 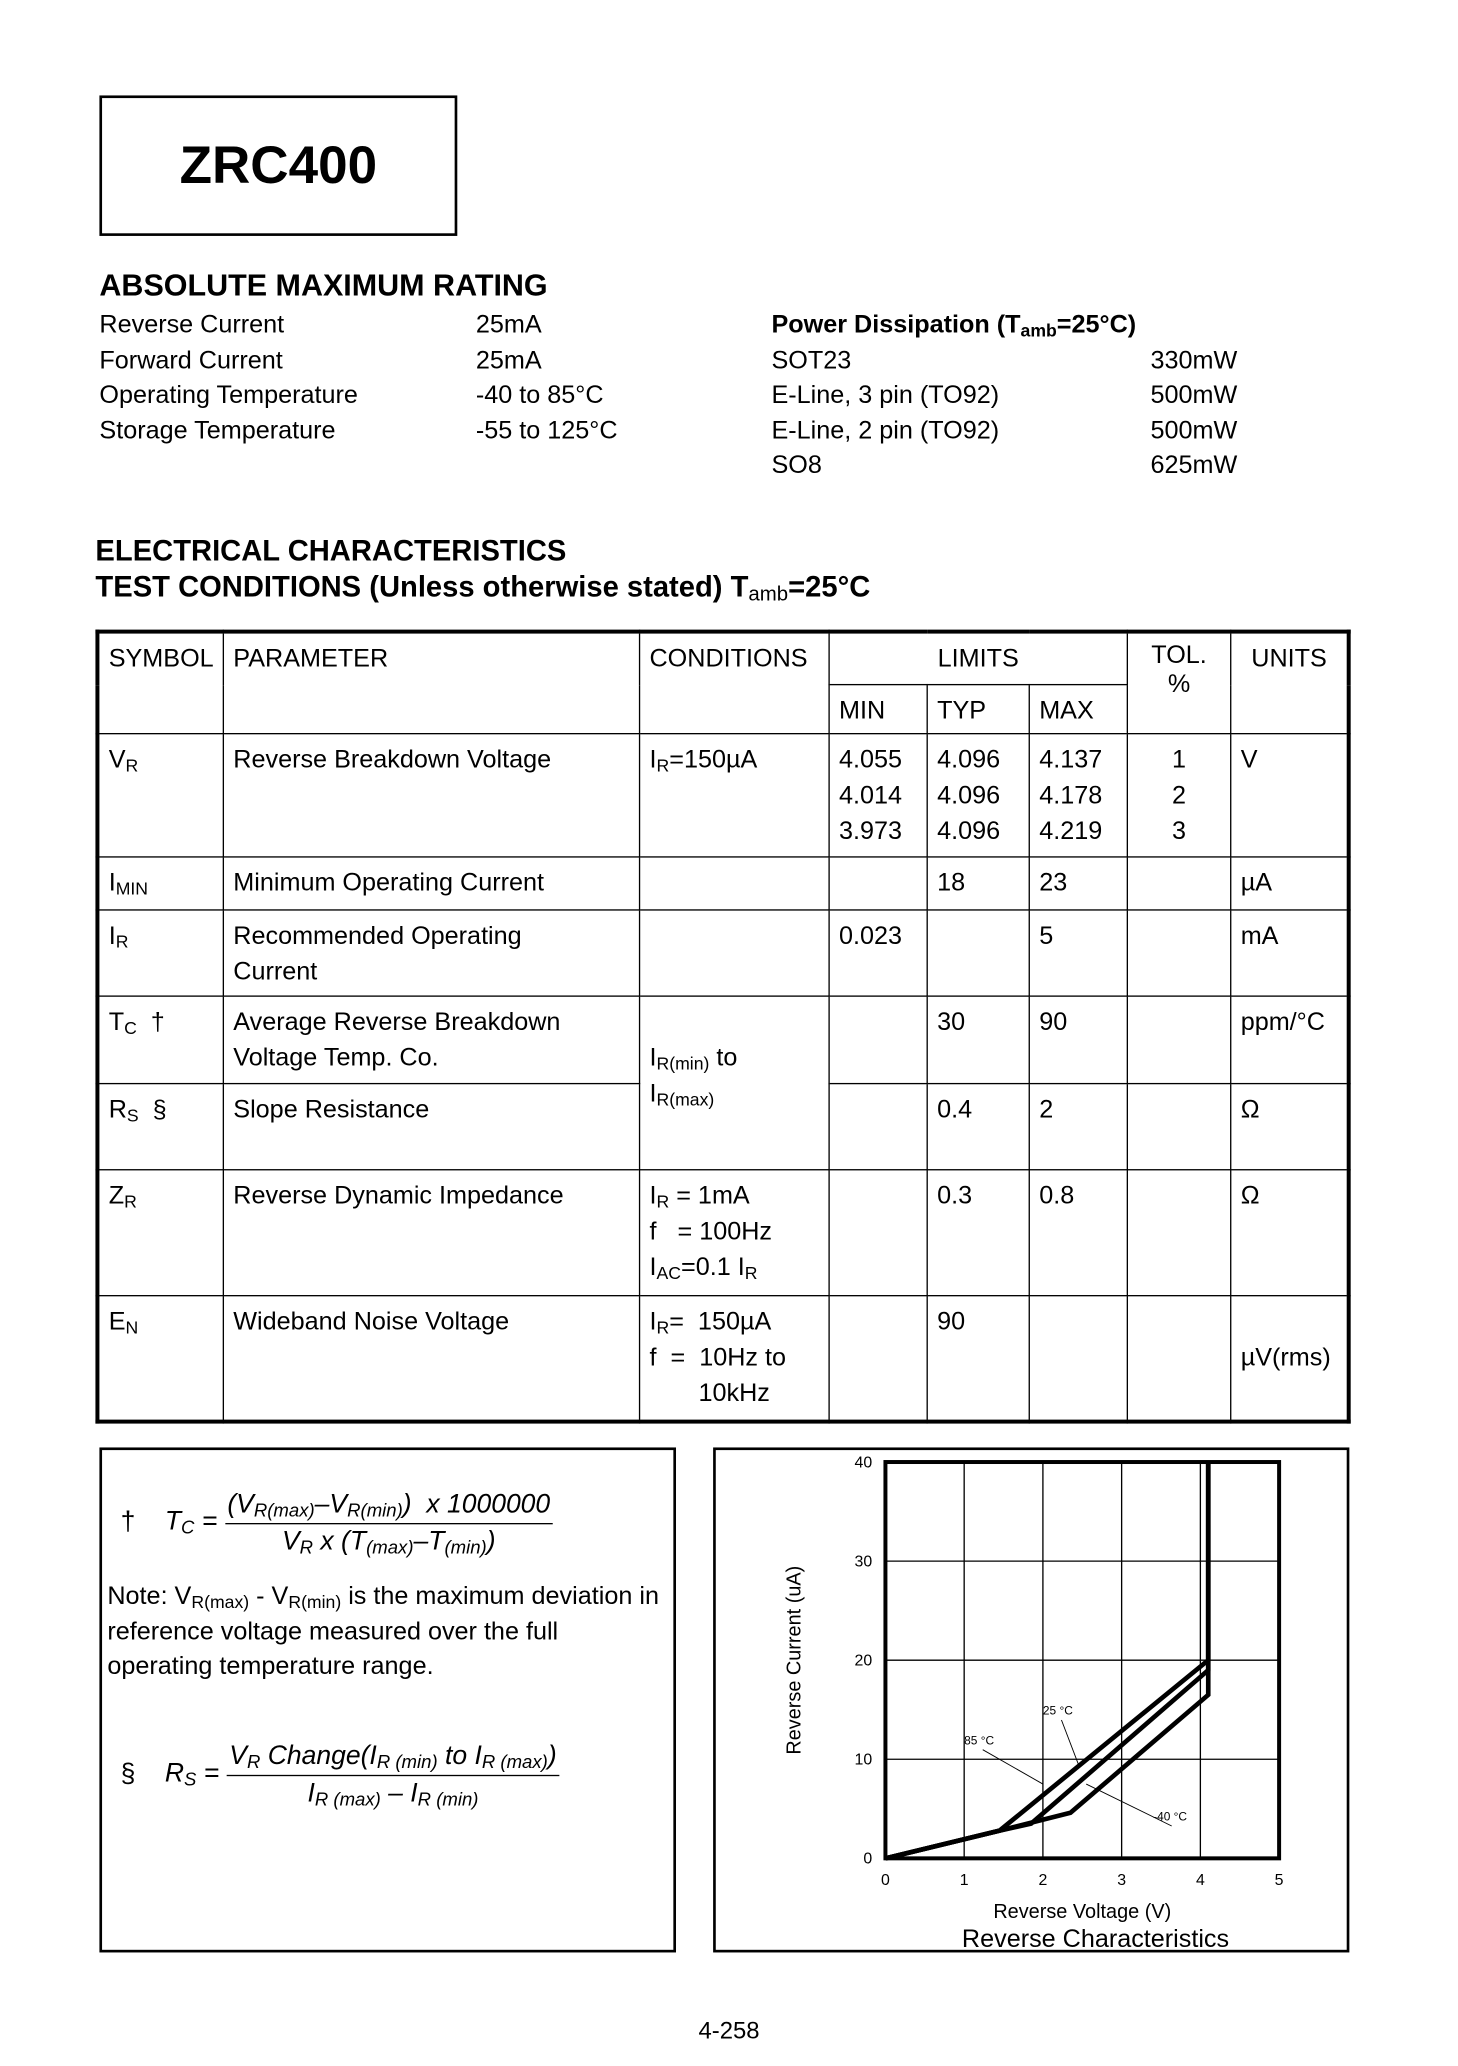 I want to click on header-min: MIN, so click(x=878, y=709).